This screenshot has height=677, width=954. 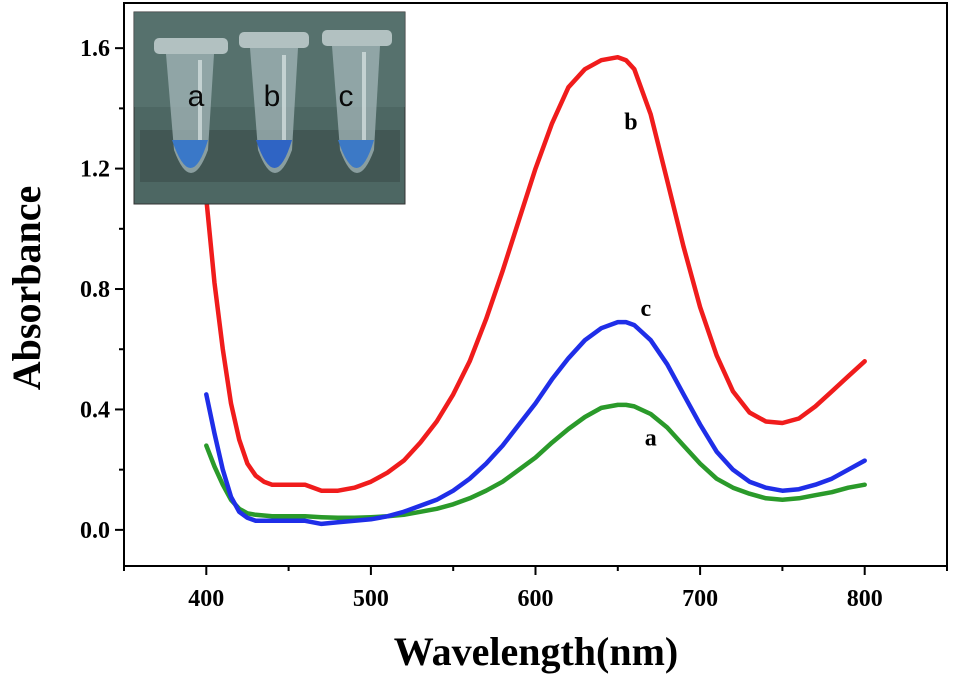 I want to click on x-tick-label: 400, so click(x=206, y=599).